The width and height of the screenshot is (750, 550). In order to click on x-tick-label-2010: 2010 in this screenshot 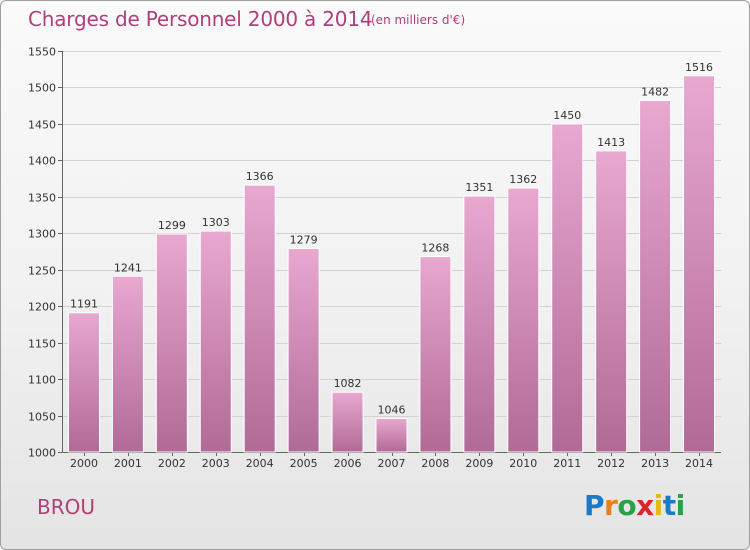, I will do `click(523, 463)`.